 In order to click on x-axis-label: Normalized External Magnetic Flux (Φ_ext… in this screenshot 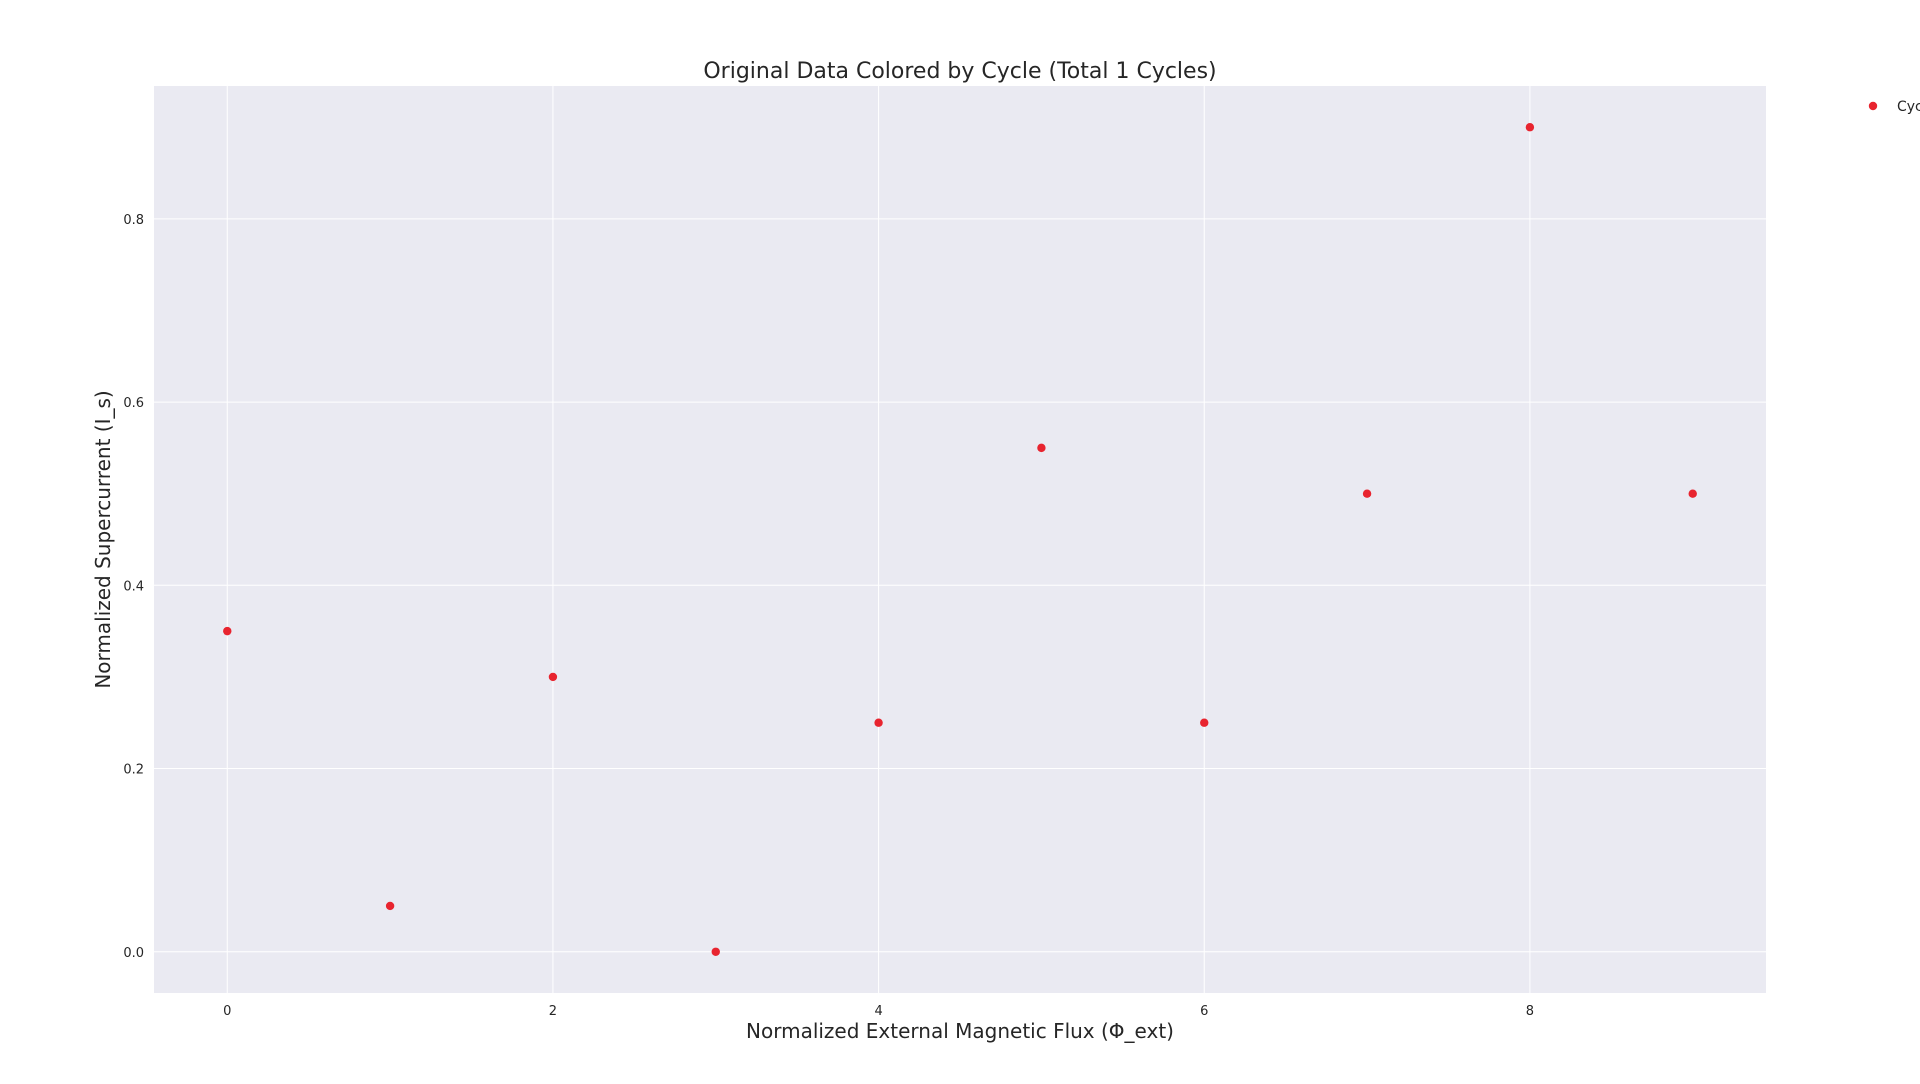, I will do `click(960, 1031)`.